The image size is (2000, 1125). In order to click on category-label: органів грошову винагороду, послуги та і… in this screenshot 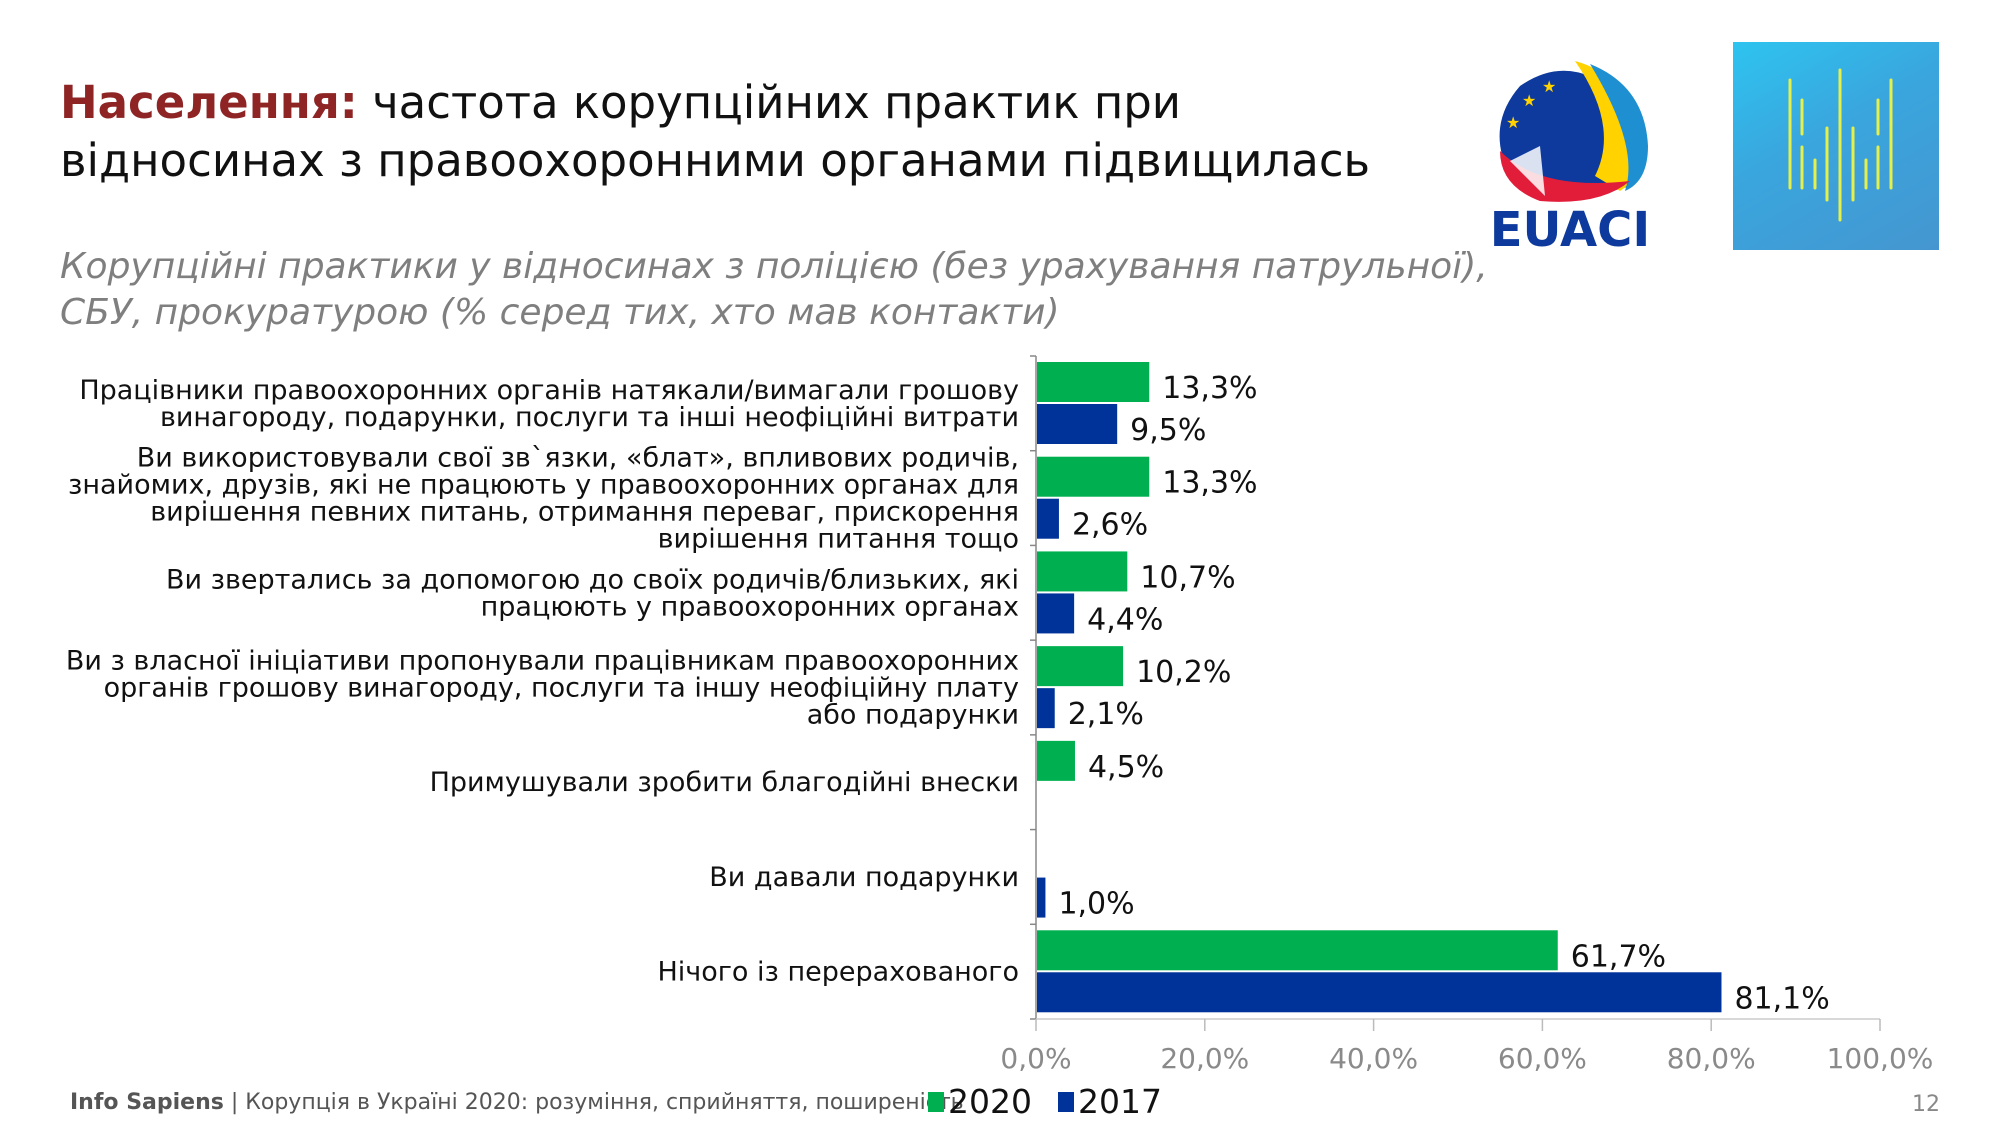, I will do `click(561, 688)`.